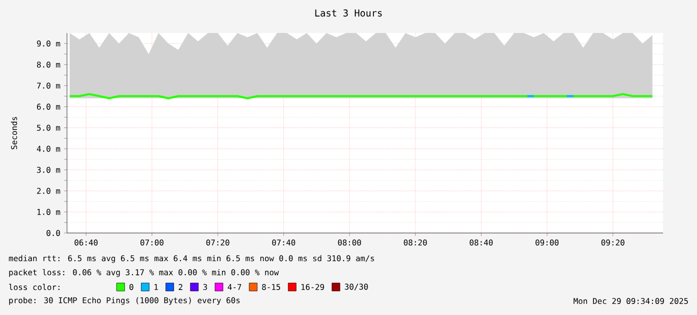 The image size is (697, 315). What do you see at coordinates (348, 13) in the screenshot?
I see `chart-title: Last 3 Hours` at bounding box center [348, 13].